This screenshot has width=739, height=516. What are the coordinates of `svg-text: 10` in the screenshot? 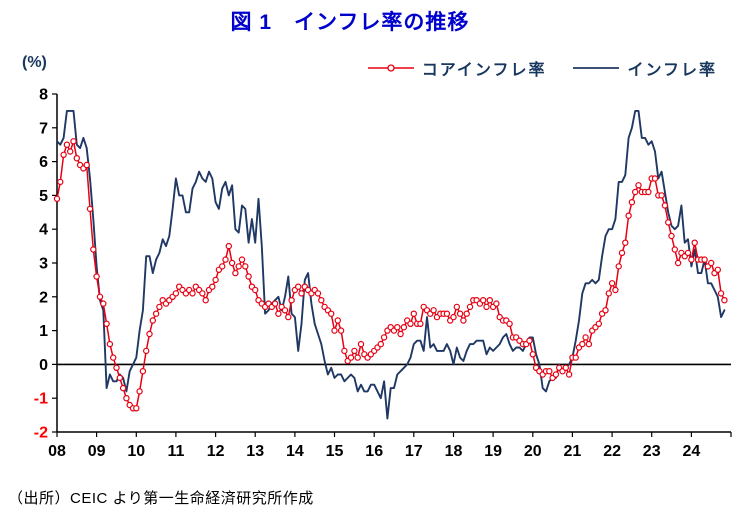 It's located at (136, 451).